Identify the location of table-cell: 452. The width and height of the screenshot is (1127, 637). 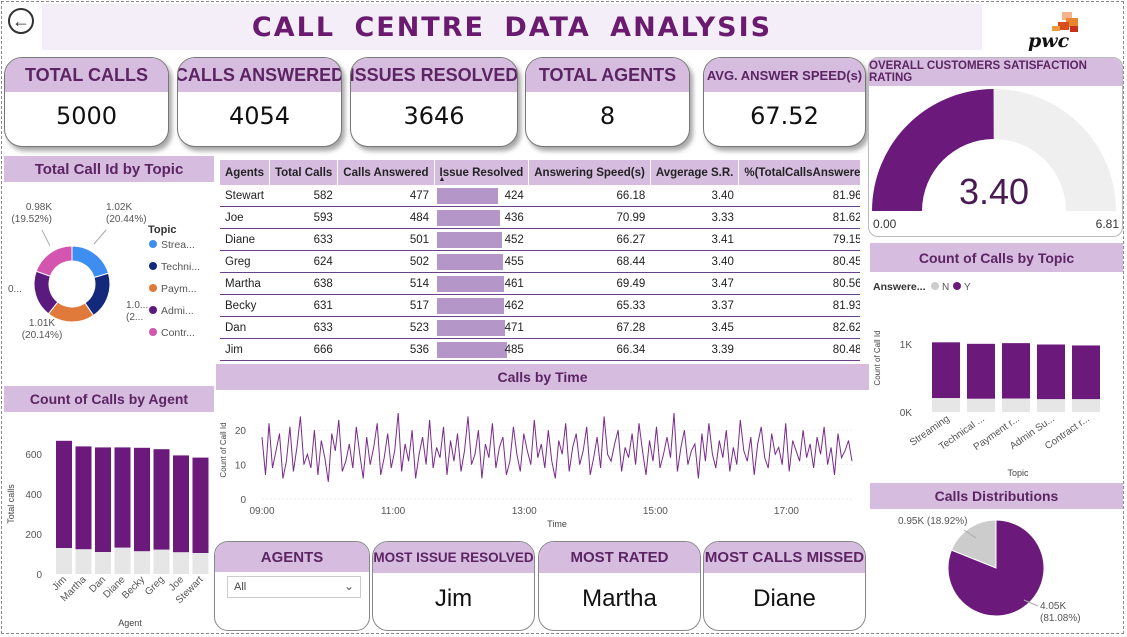
(481, 239).